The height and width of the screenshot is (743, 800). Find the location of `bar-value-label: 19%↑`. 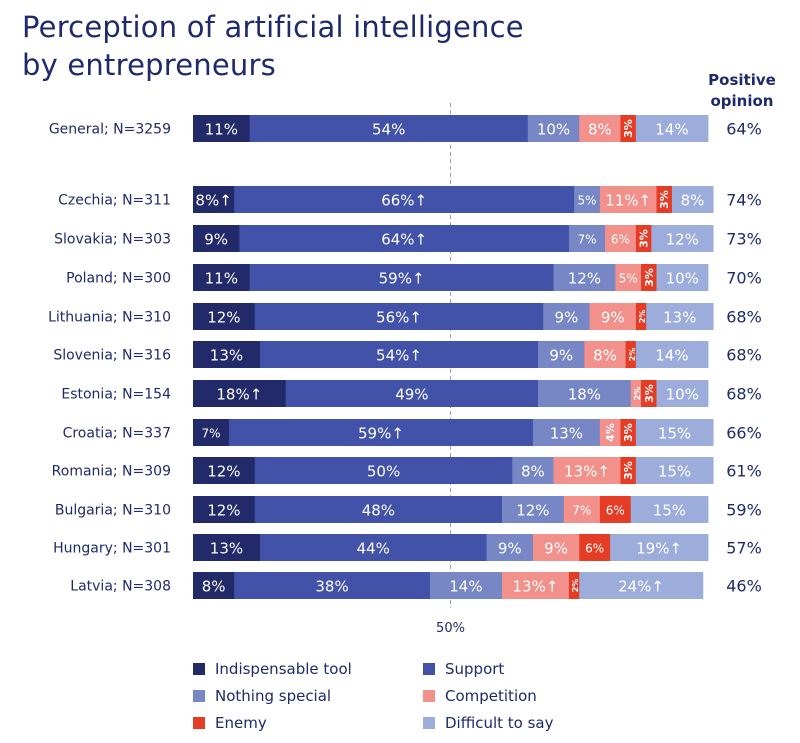

bar-value-label: 19%↑ is located at coordinates (659, 549).